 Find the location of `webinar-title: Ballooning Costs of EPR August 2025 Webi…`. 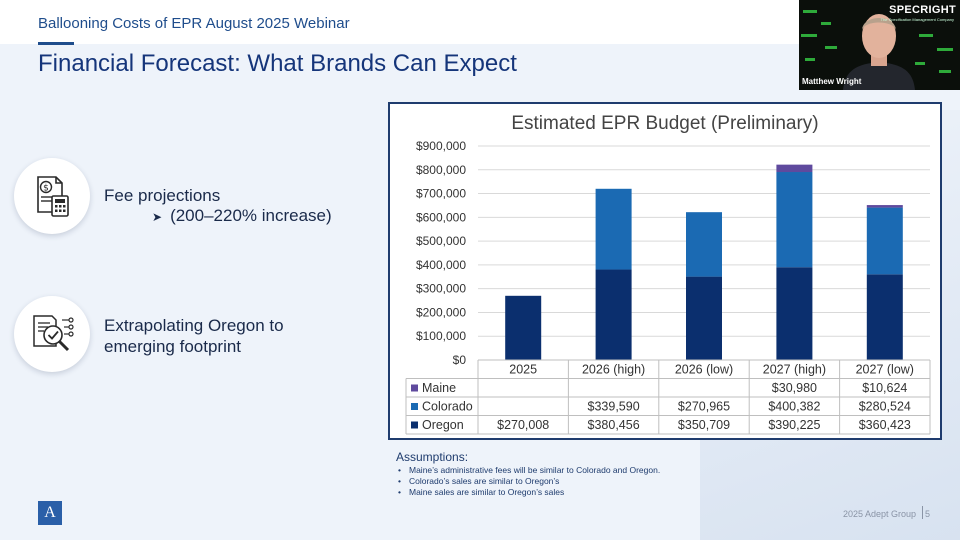

webinar-title: Ballooning Costs of EPR August 2025 Webi… is located at coordinates (194, 23).